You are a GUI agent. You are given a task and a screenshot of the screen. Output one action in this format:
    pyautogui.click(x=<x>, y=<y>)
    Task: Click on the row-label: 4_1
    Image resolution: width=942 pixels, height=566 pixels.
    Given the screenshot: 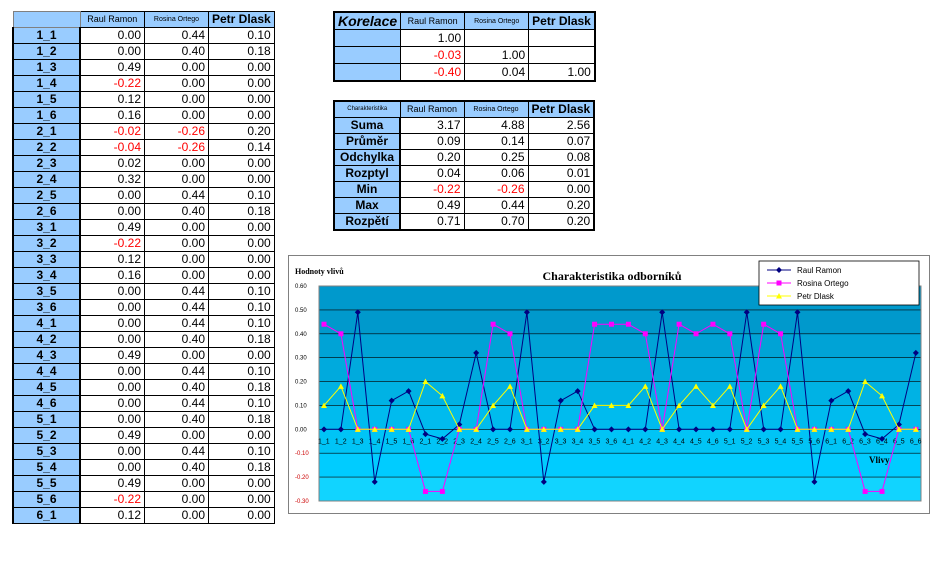 What is the action you would take?
    pyautogui.click(x=46, y=323)
    